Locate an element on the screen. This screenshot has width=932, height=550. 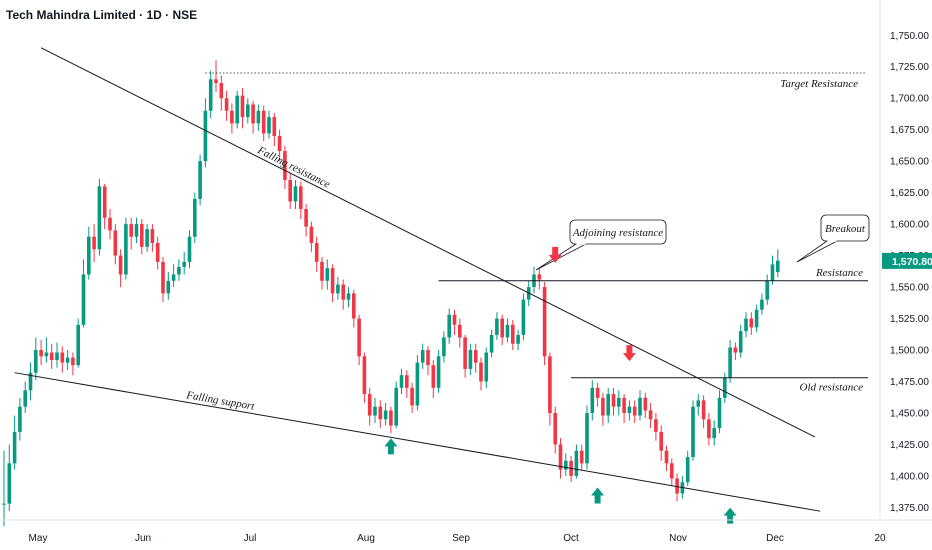
price-tick-label: 1,675.00 is located at coordinates (909, 130).